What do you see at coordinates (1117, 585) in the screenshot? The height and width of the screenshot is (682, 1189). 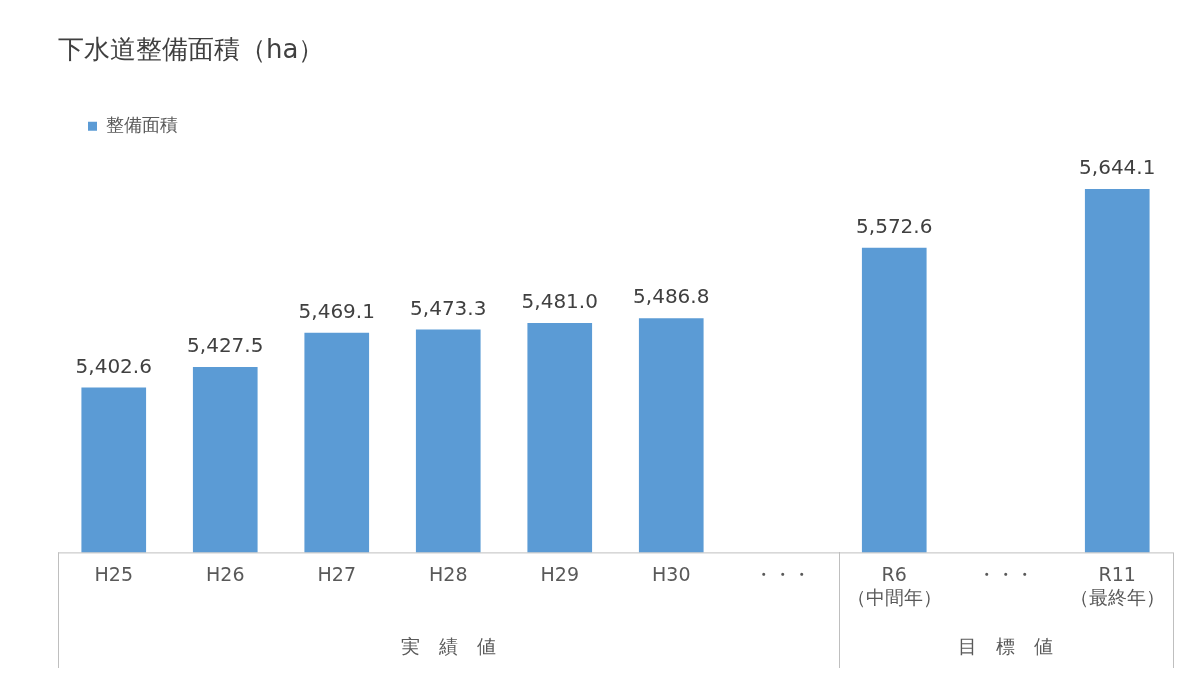 I see `x-tick-label: R11 （最終年）` at bounding box center [1117, 585].